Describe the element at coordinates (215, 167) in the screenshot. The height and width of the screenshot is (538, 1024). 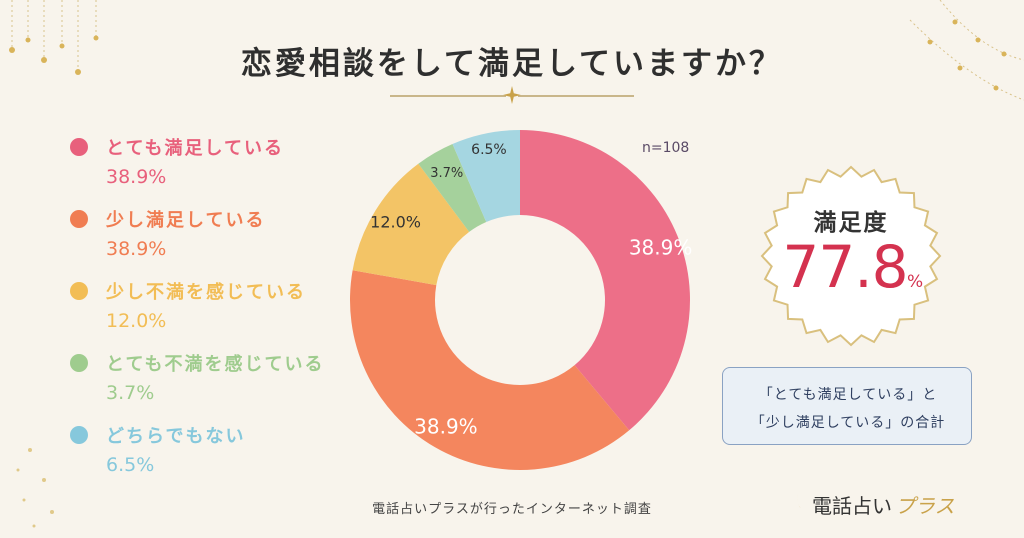
I see `legend-item: とても満足している 38.9%` at that location.